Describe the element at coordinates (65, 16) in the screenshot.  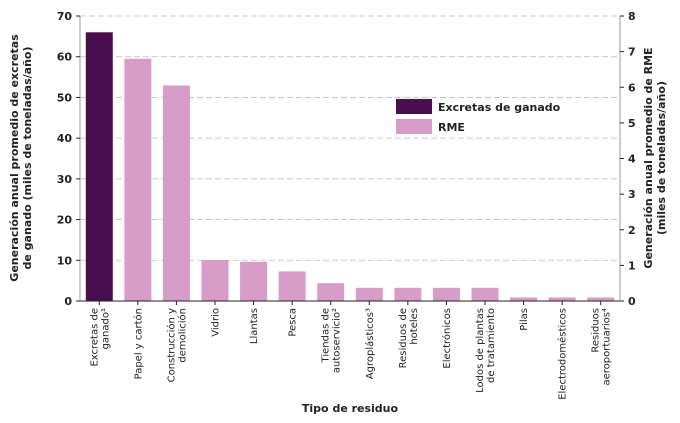
I see `left-tick-label: 70` at that location.